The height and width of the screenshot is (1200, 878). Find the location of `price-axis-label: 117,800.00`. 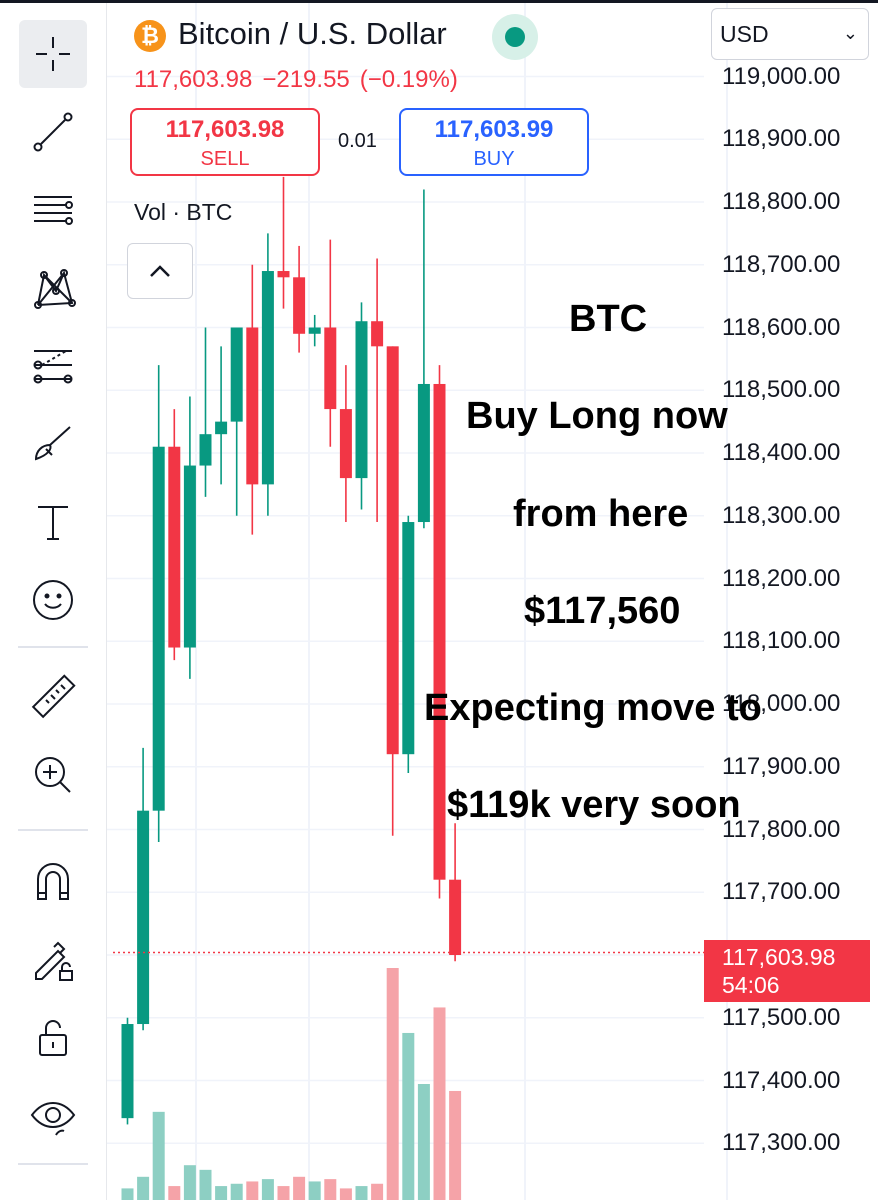

price-axis-label: 117,800.00 is located at coordinates (781, 829).